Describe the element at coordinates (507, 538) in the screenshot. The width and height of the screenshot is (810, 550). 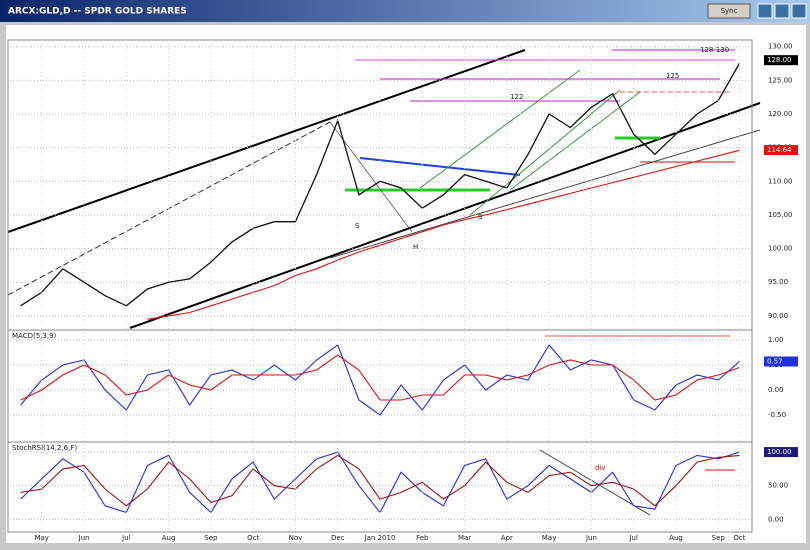
I see `x-tick-label: Apr` at that location.